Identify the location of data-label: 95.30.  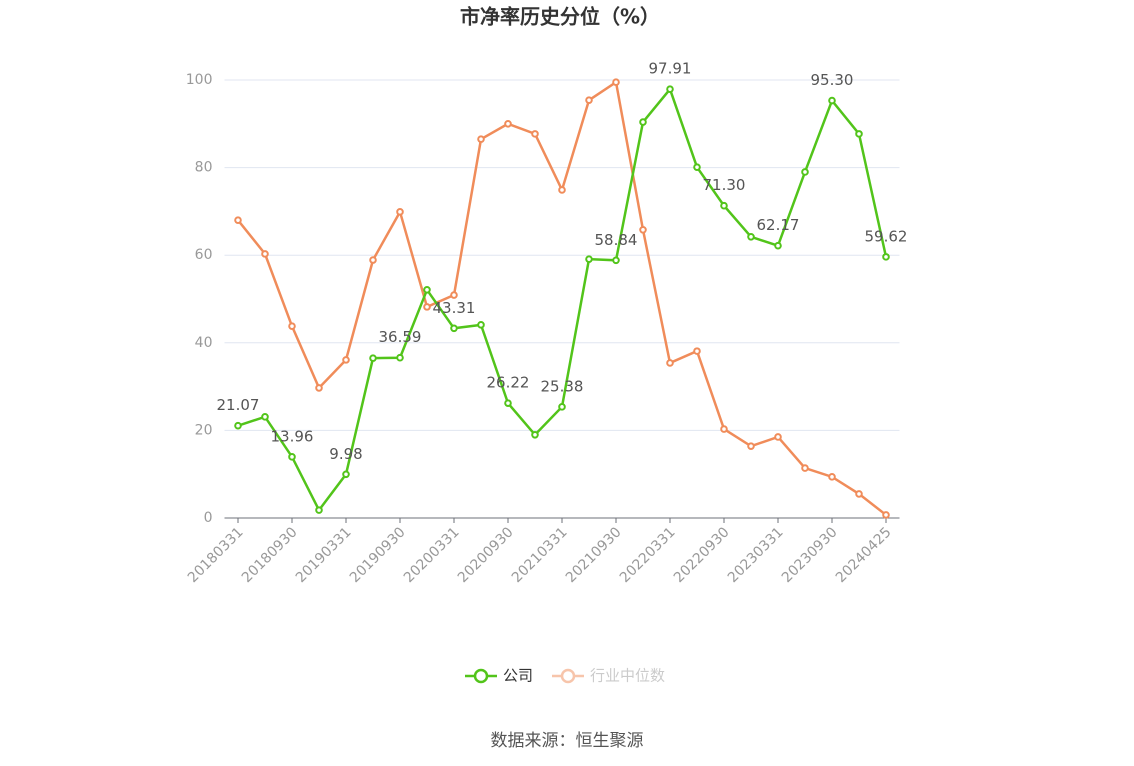
(832, 80).